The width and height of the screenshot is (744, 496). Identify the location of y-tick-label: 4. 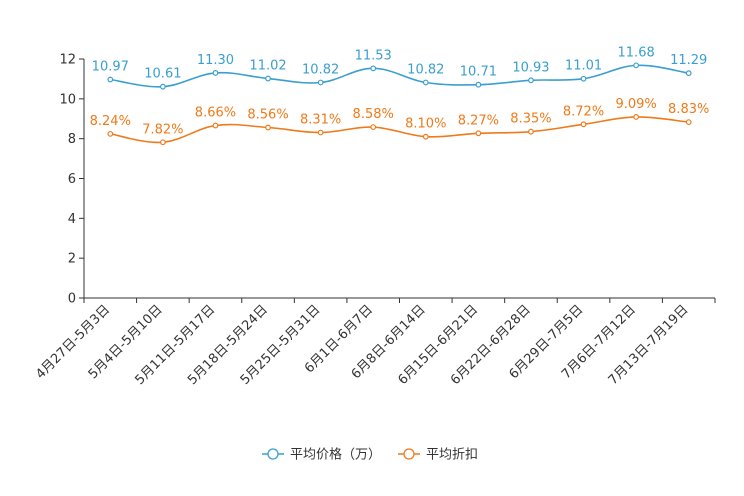
(72, 219).